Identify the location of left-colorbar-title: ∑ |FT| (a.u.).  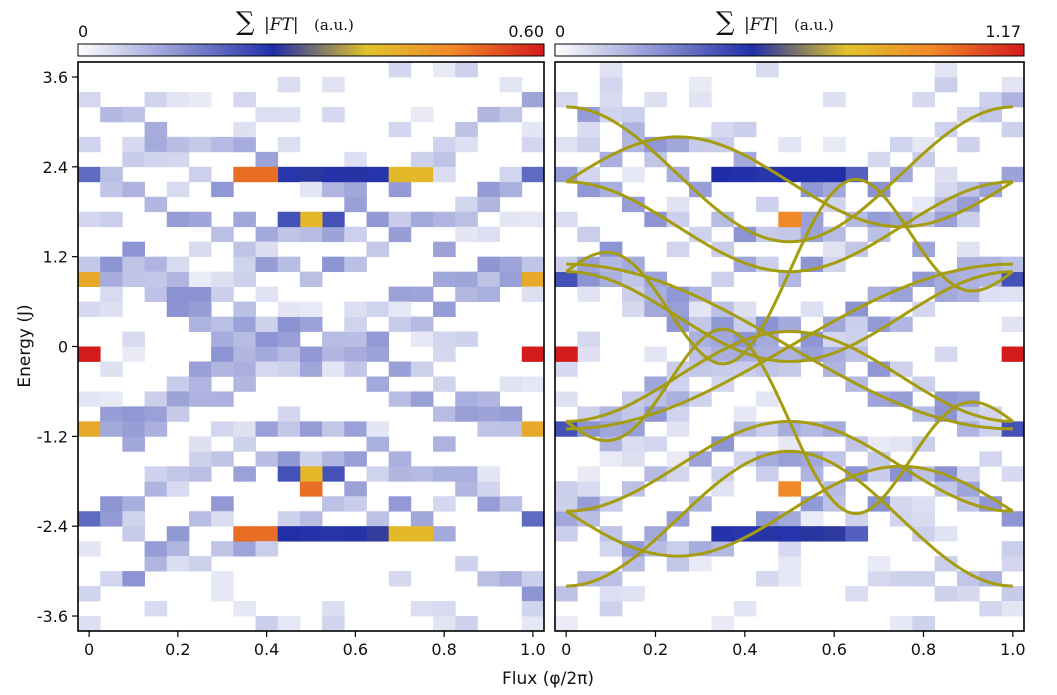
(295, 22).